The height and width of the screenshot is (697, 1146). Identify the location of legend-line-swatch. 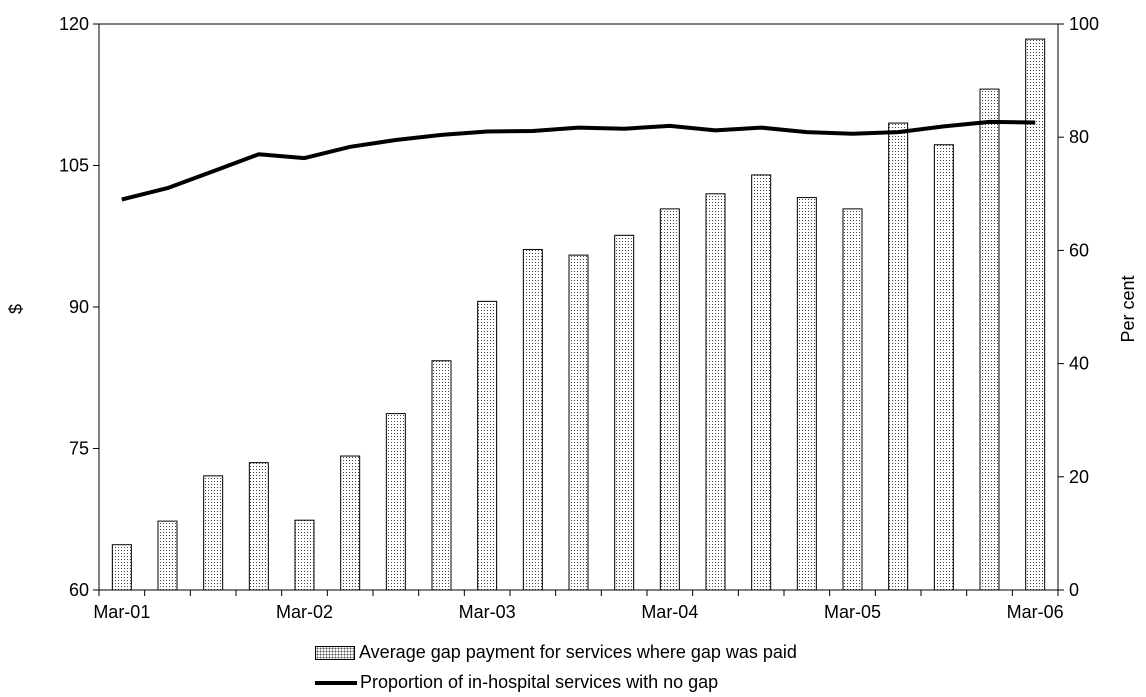
(336, 682).